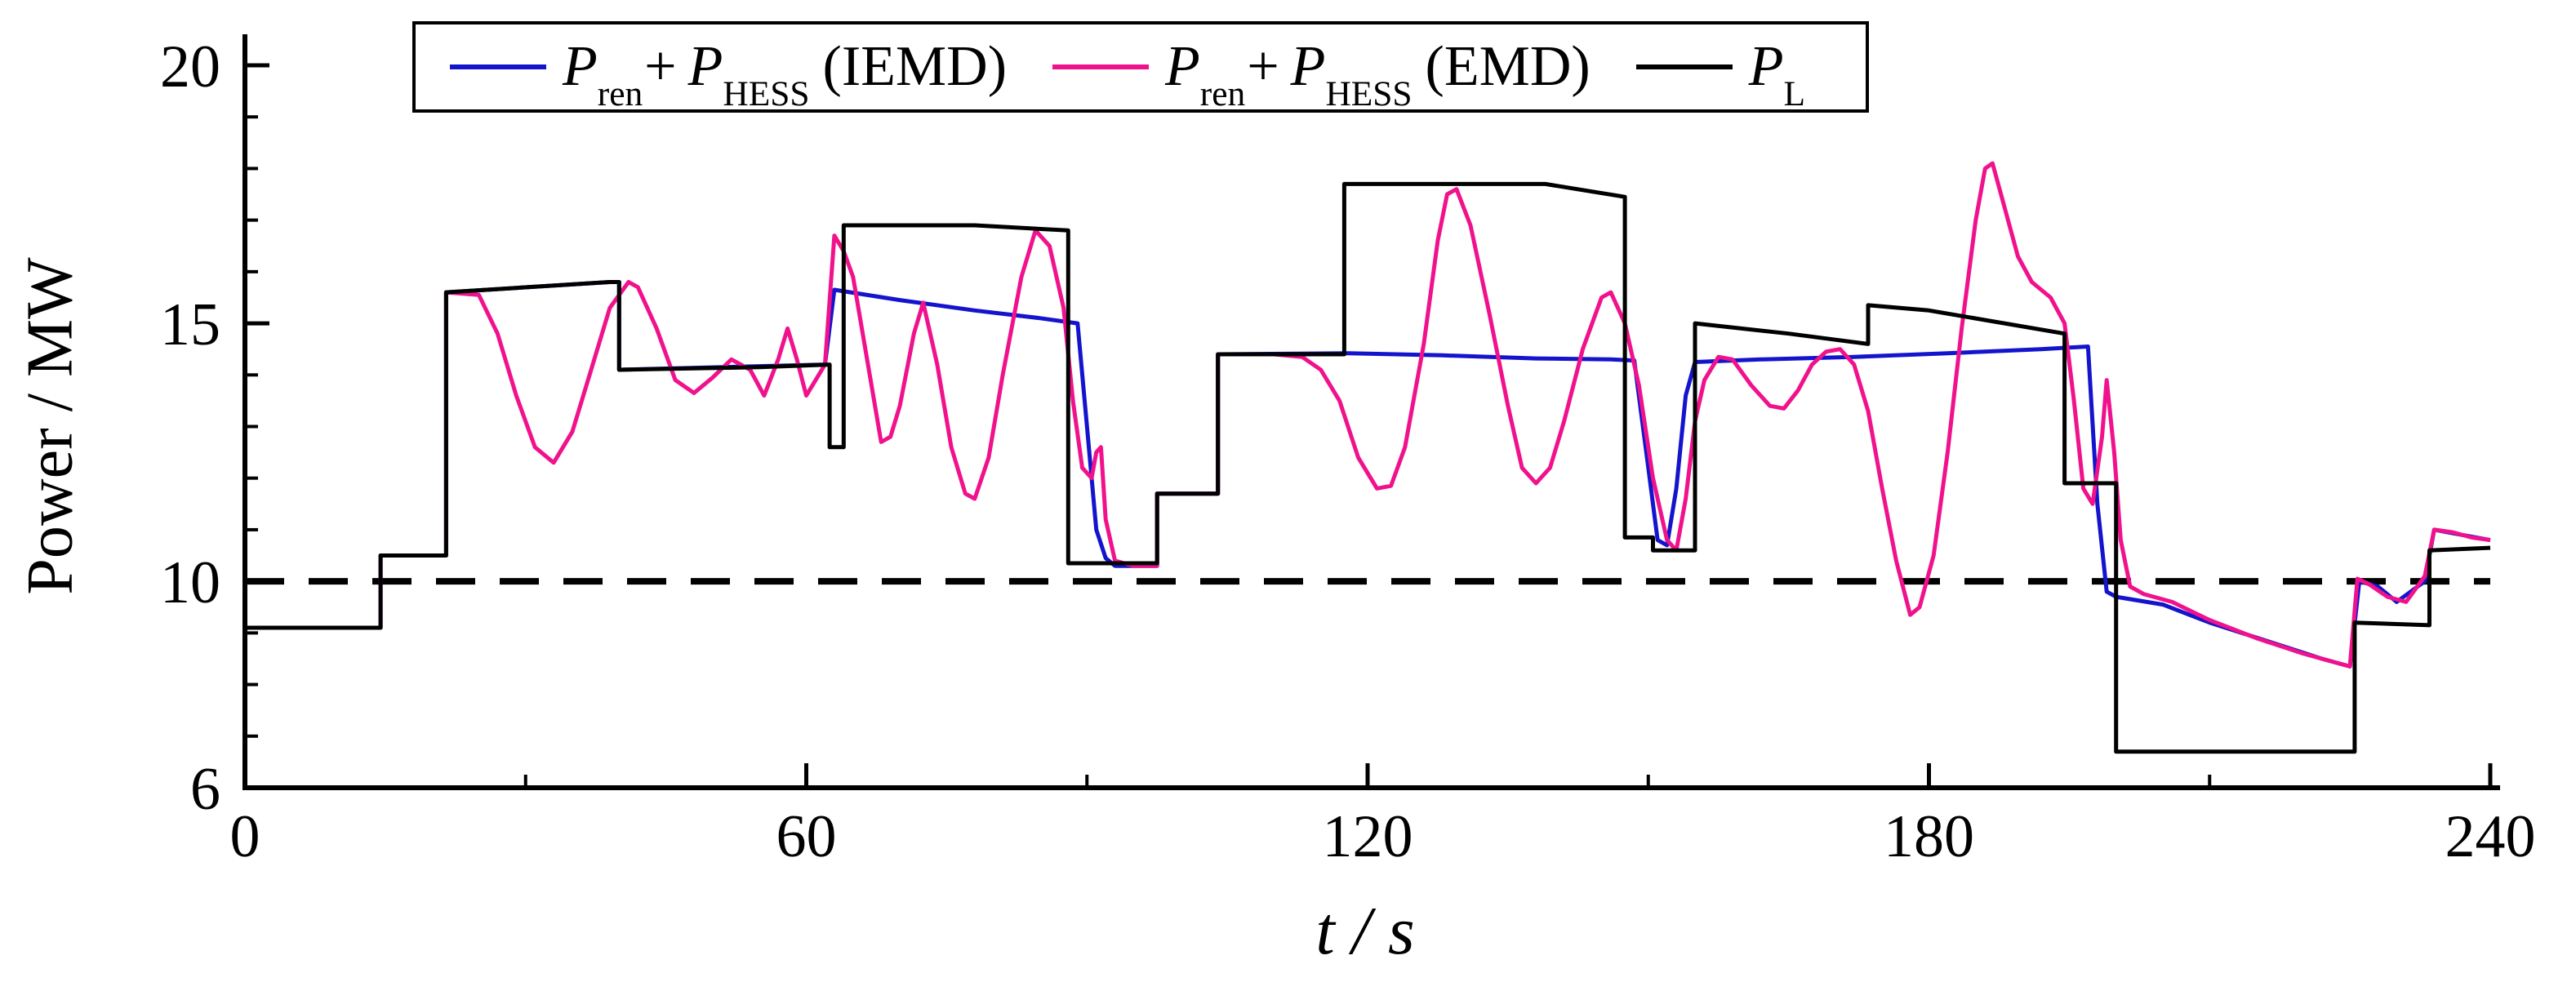 The image size is (2576, 991). What do you see at coordinates (205, 790) in the screenshot?
I see `y-tick-label: 6` at bounding box center [205, 790].